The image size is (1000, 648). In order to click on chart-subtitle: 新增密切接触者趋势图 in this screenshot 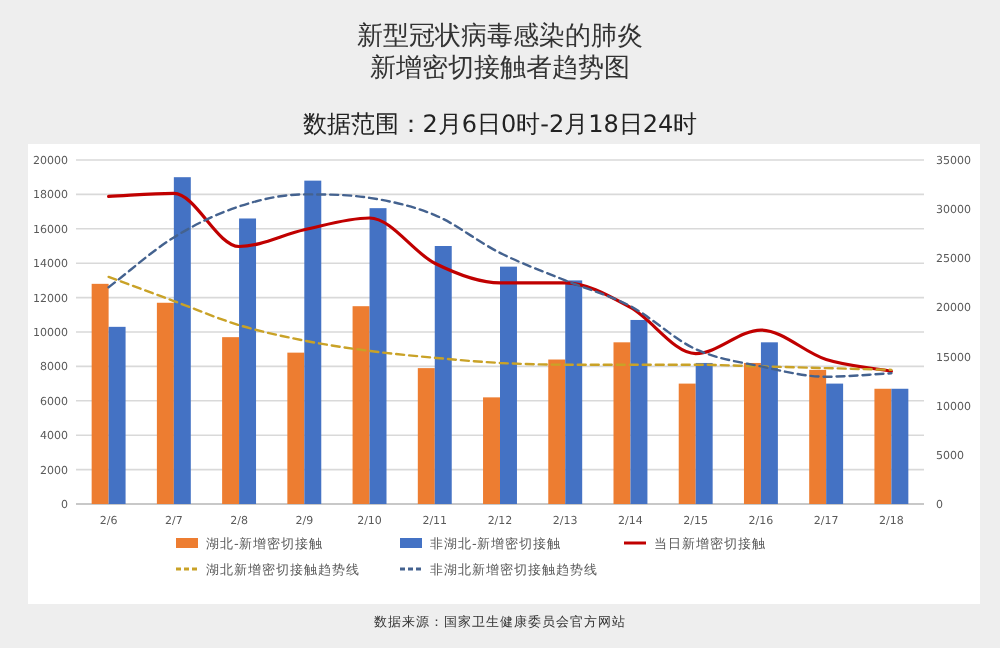, I will do `click(500, 69)`.